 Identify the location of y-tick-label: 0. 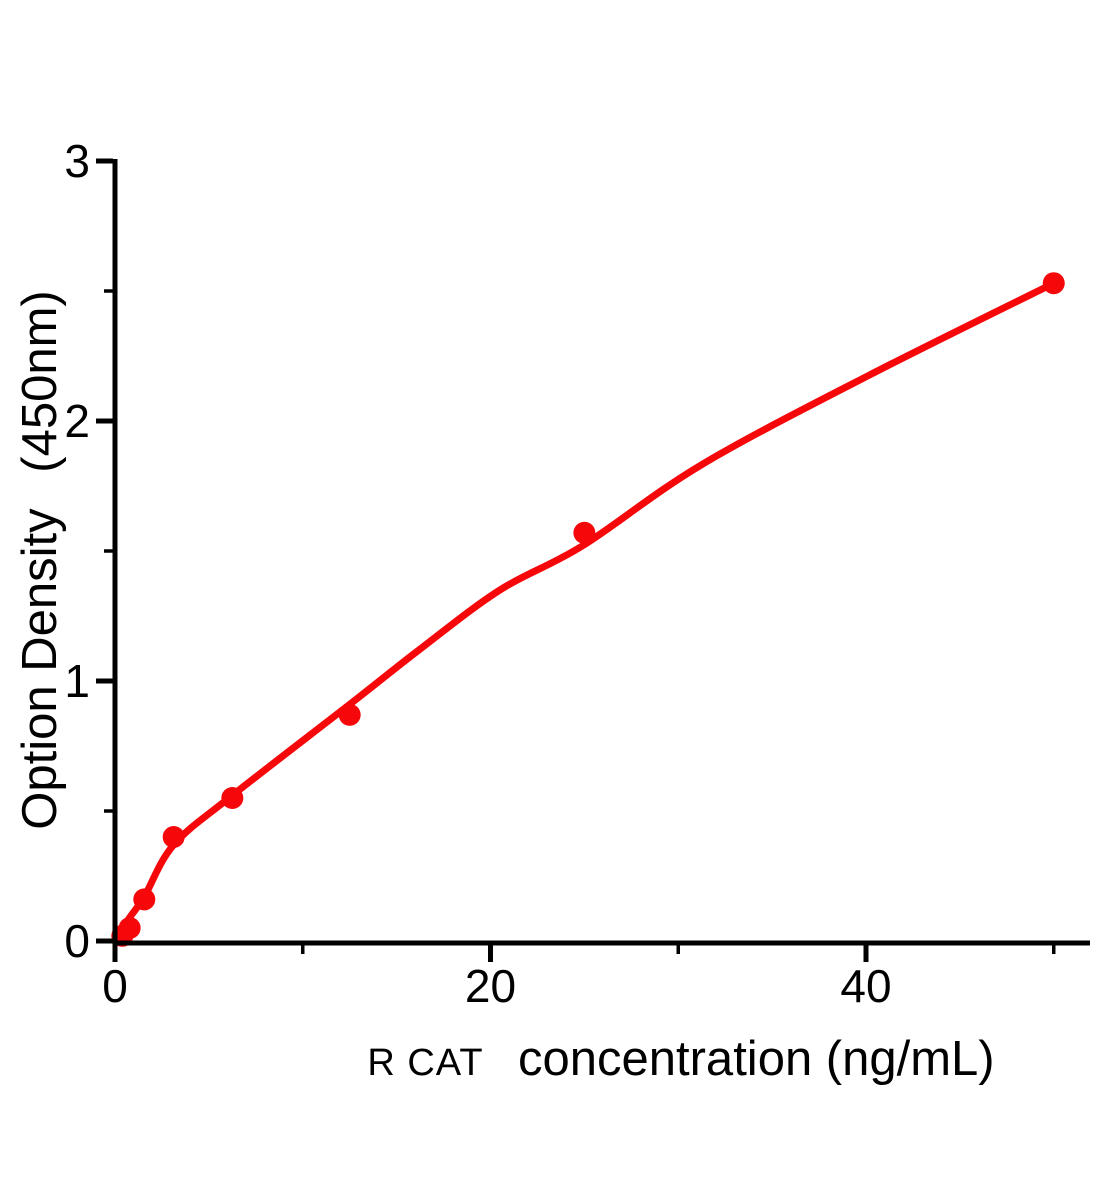
(77, 941).